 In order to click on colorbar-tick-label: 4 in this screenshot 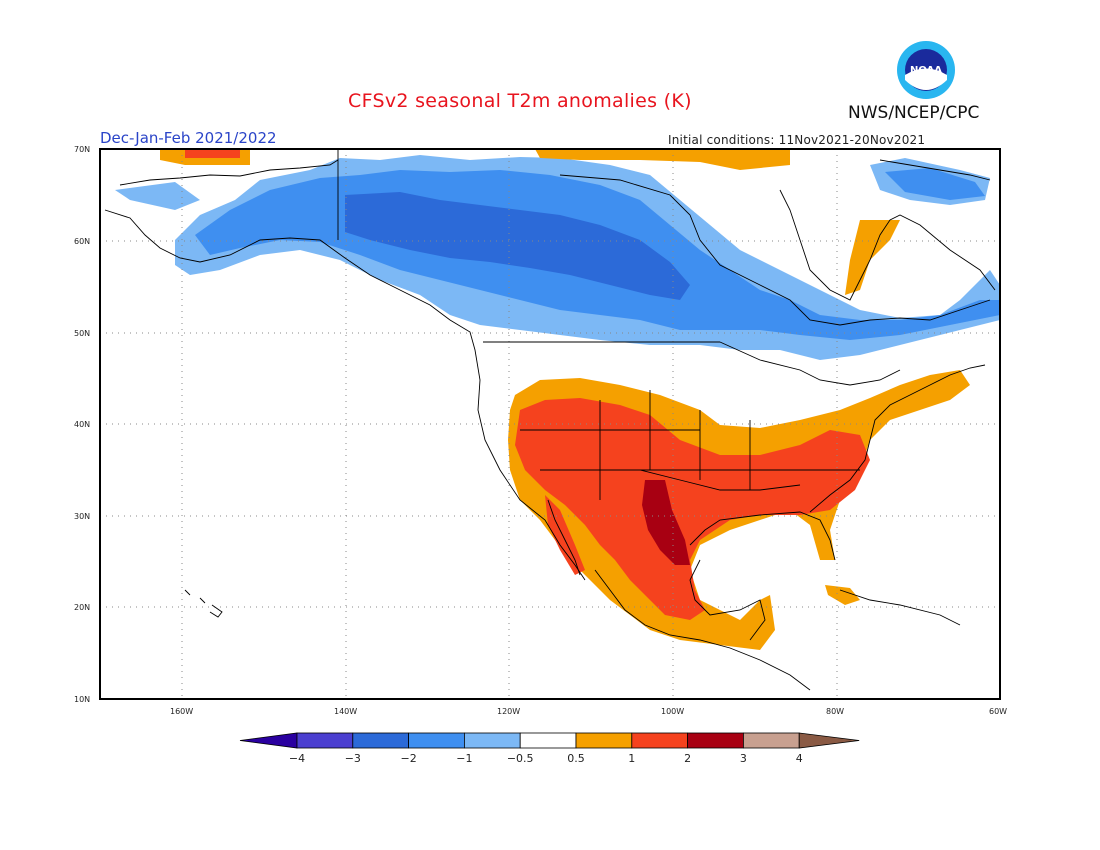, I will do `click(799, 758)`.